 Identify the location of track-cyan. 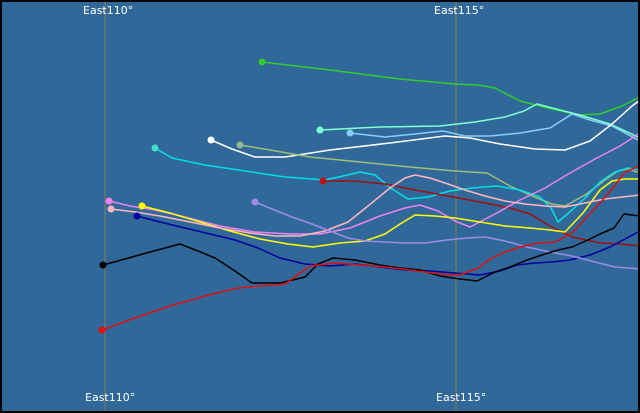
(396, 185).